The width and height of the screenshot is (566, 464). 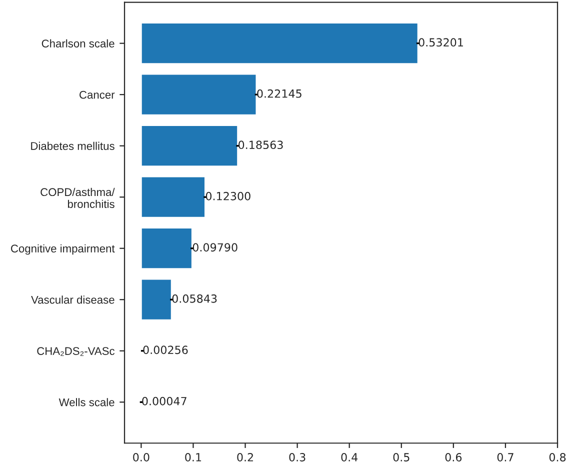 What do you see at coordinates (245, 457) in the screenshot?
I see `x-tick-label: 0.2` at bounding box center [245, 457].